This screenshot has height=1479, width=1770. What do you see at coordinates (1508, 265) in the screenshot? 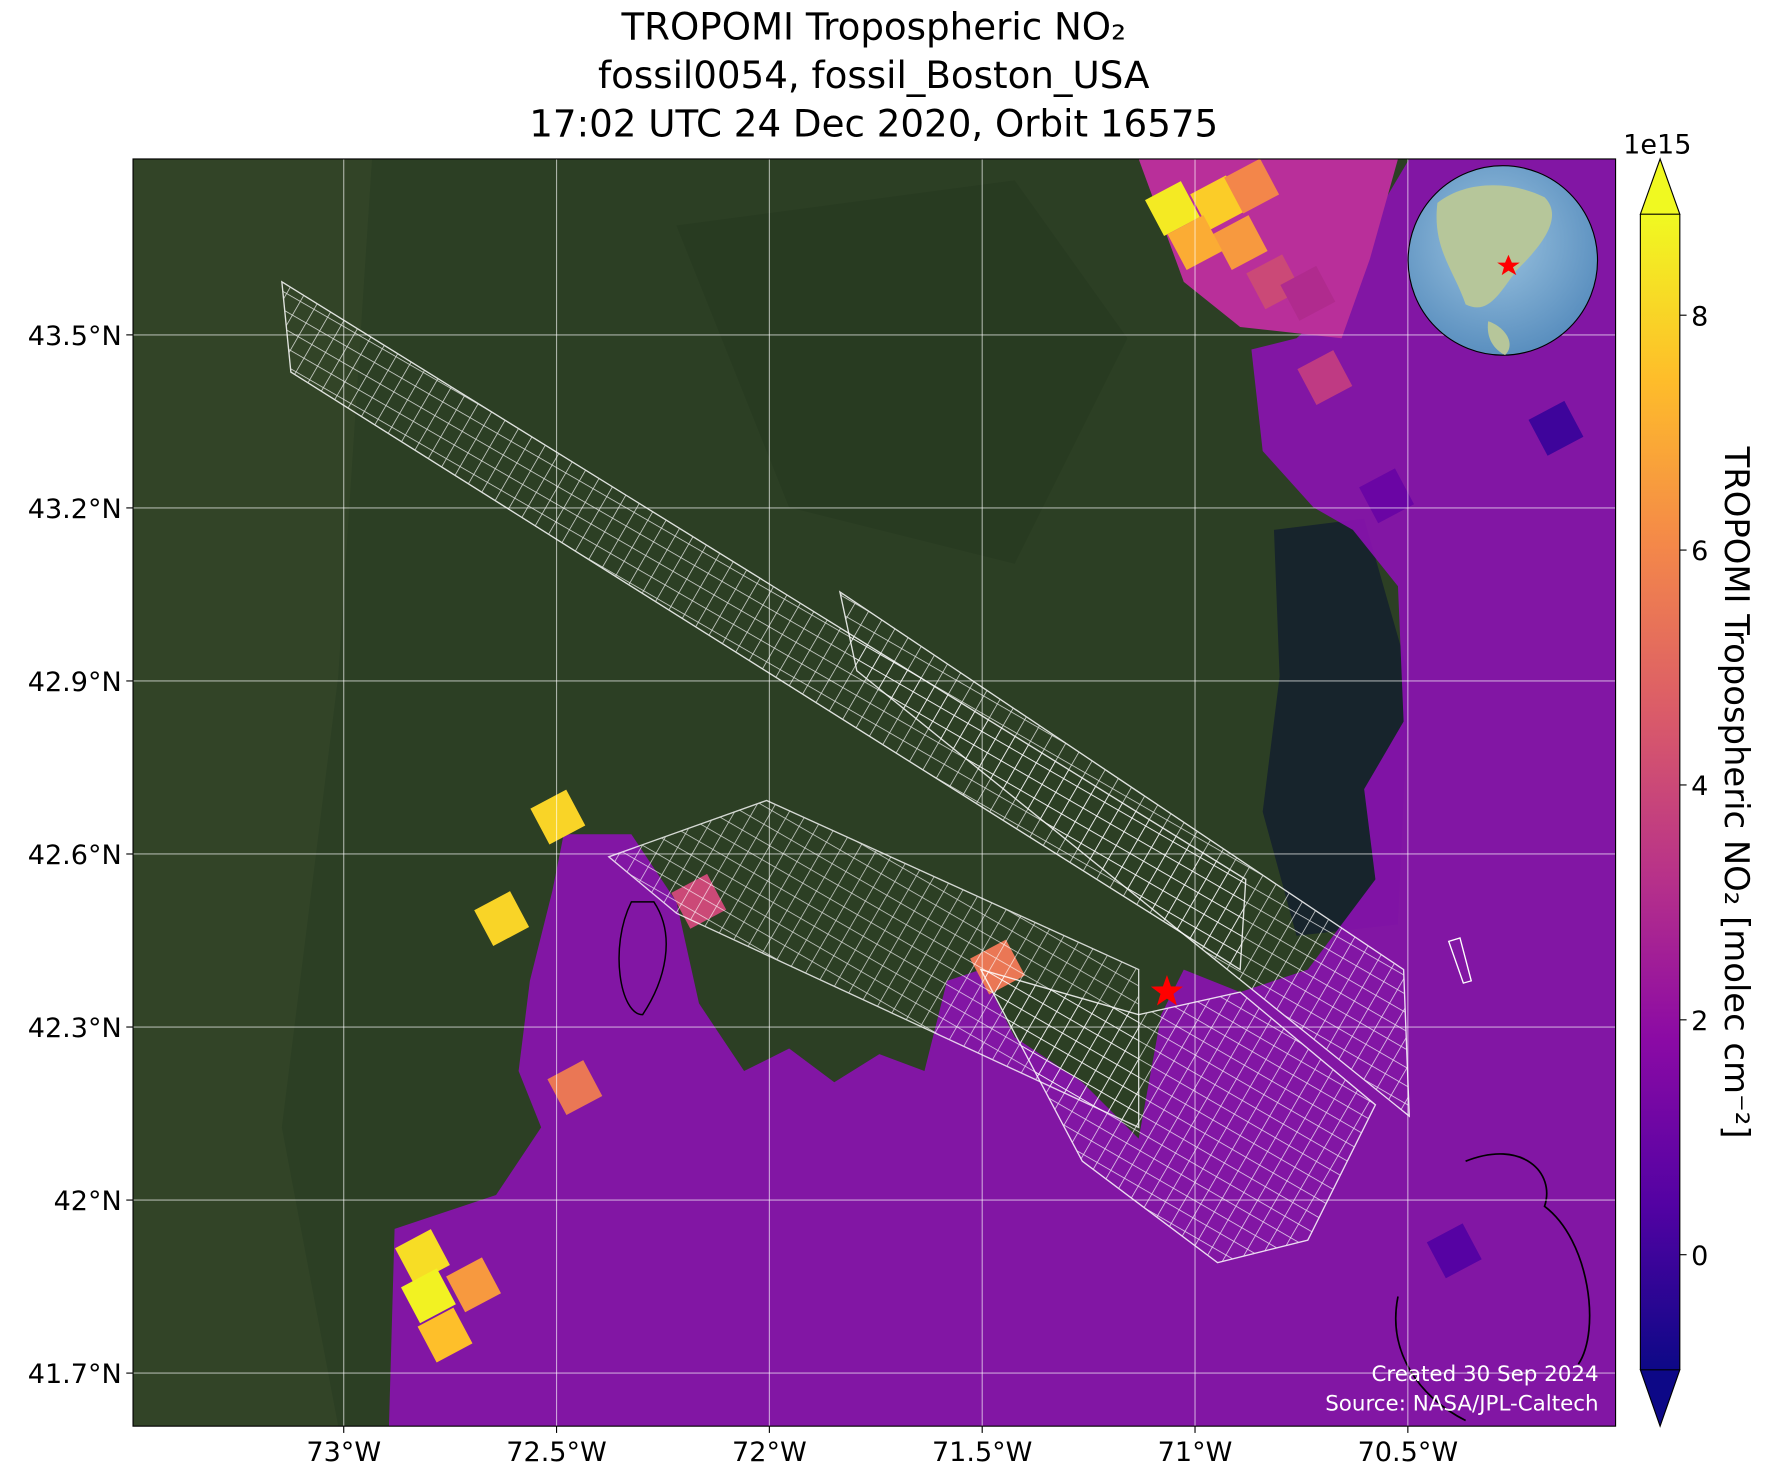
I see `globe-marker` at bounding box center [1508, 265].